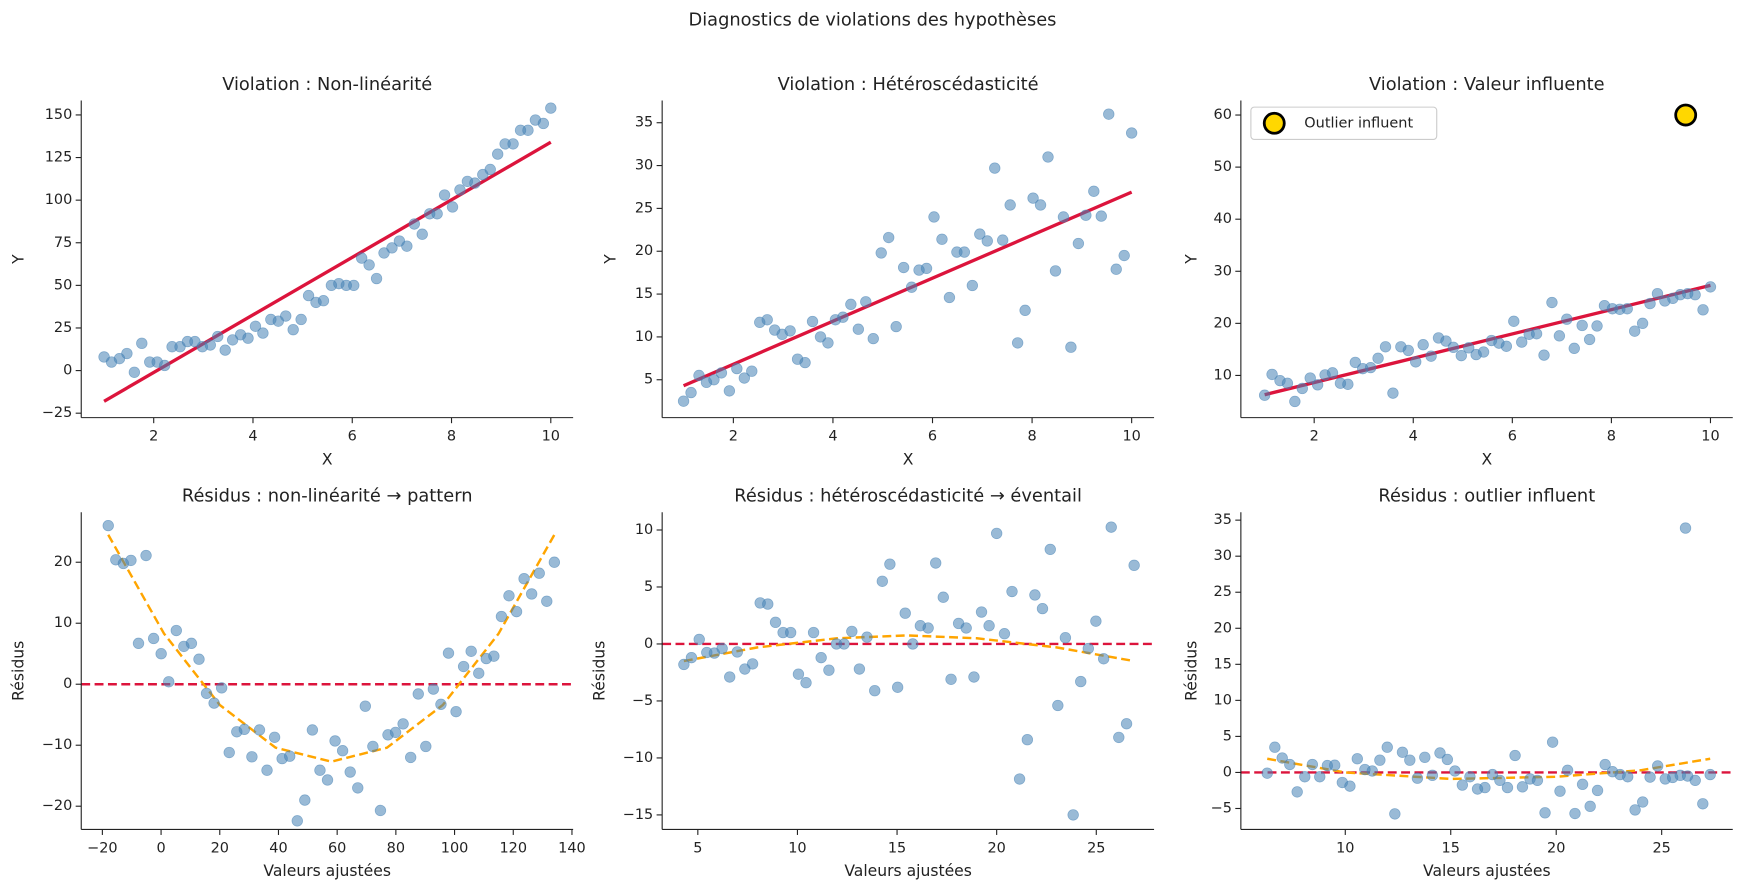 The width and height of the screenshot is (1745, 892). Describe the element at coordinates (331, 648) in the screenshot. I see `trend-curve` at that location.